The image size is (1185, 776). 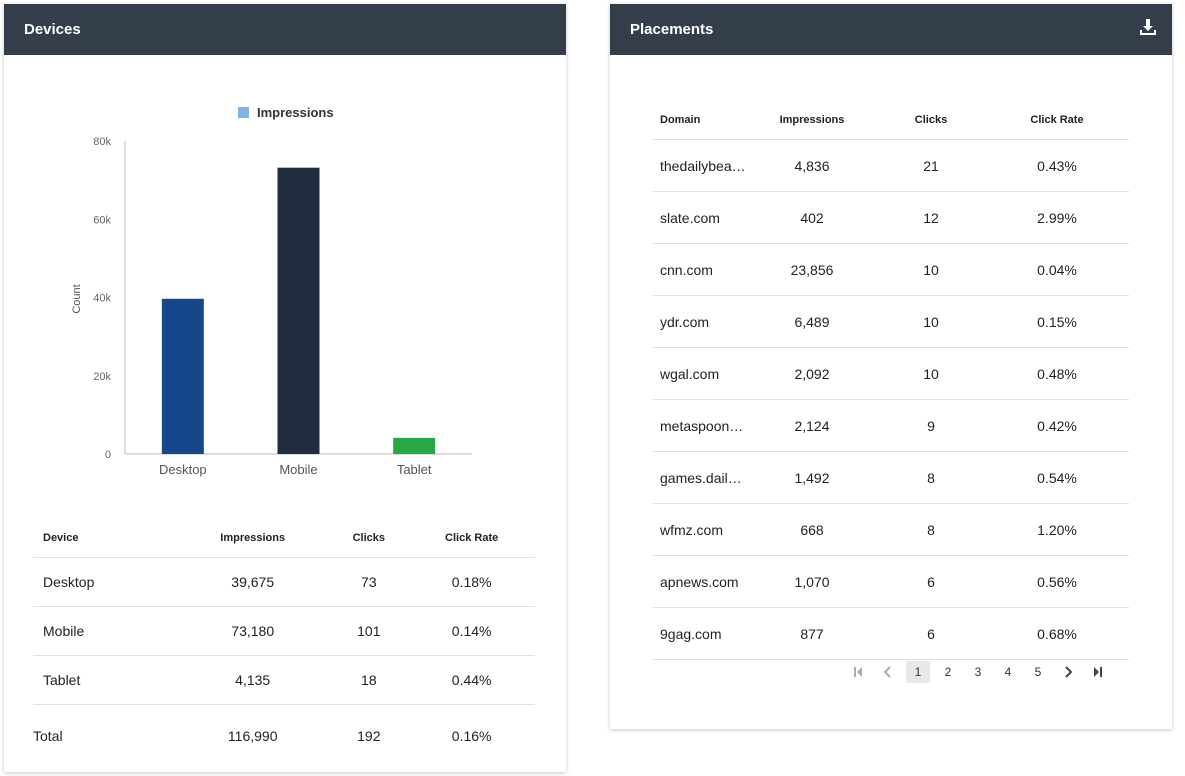 I want to click on table-row: 9gag.com 877 6 0.68%, so click(x=891, y=633).